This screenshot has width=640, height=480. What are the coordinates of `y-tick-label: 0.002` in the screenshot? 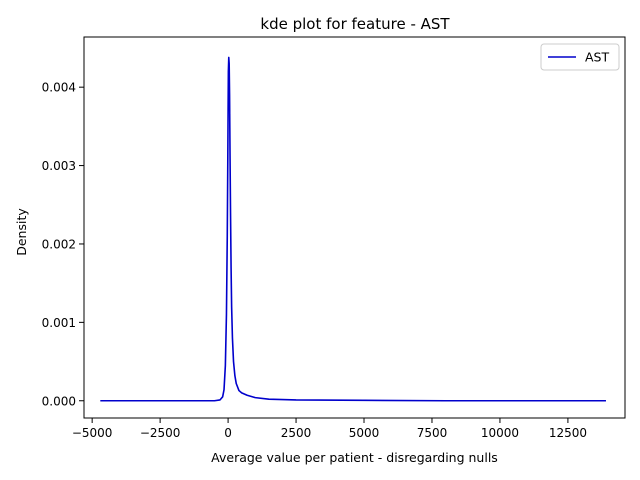 It's located at (59, 244).